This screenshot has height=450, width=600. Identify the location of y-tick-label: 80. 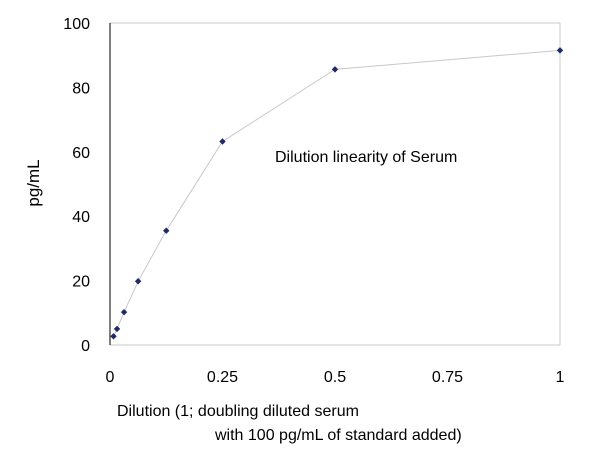
(81, 88).